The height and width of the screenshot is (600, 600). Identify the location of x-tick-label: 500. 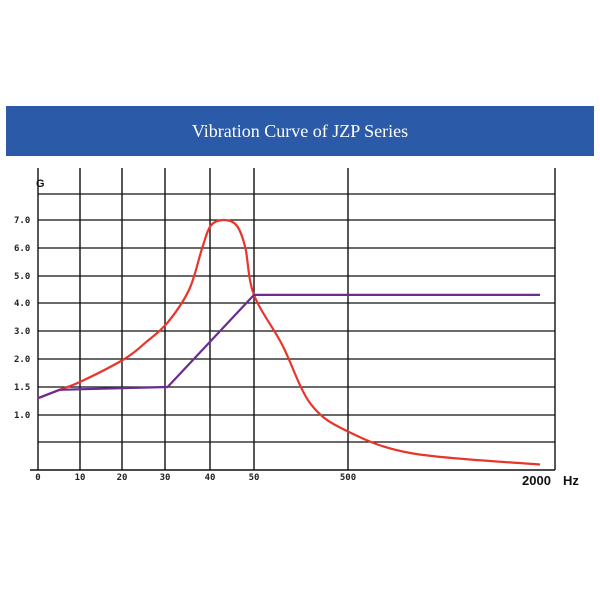
(348, 478).